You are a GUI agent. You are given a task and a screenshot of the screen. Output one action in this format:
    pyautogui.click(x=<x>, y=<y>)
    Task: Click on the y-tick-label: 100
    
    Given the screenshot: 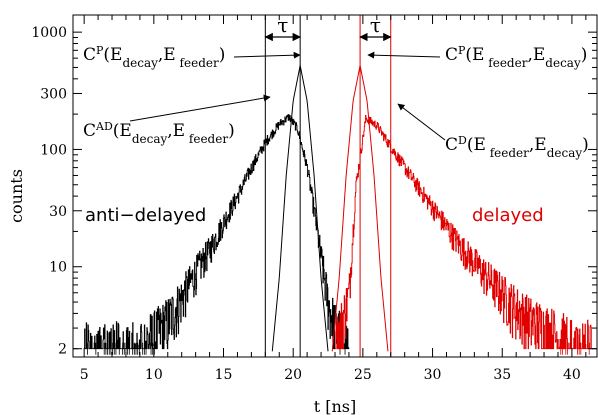 What is the action you would take?
    pyautogui.click(x=53, y=150)
    